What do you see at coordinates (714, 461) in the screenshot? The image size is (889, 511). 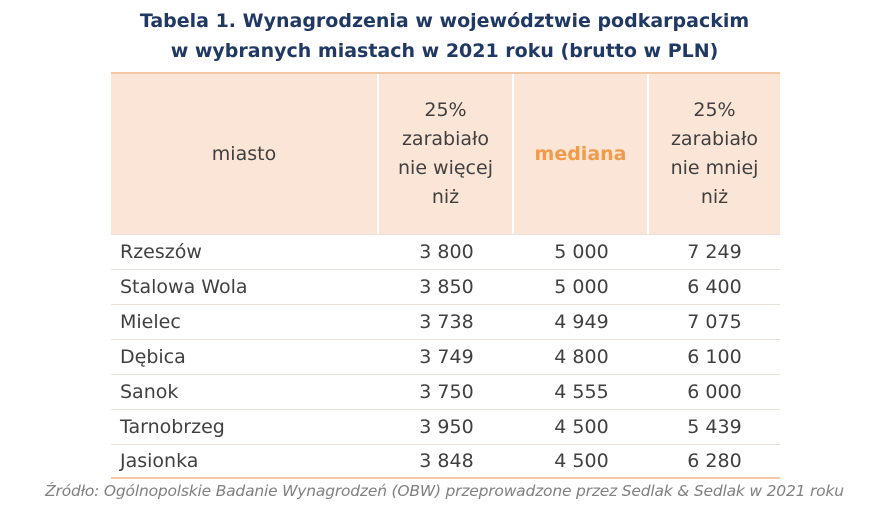 I see `upper-quartile-cell: 6 280` at bounding box center [714, 461].